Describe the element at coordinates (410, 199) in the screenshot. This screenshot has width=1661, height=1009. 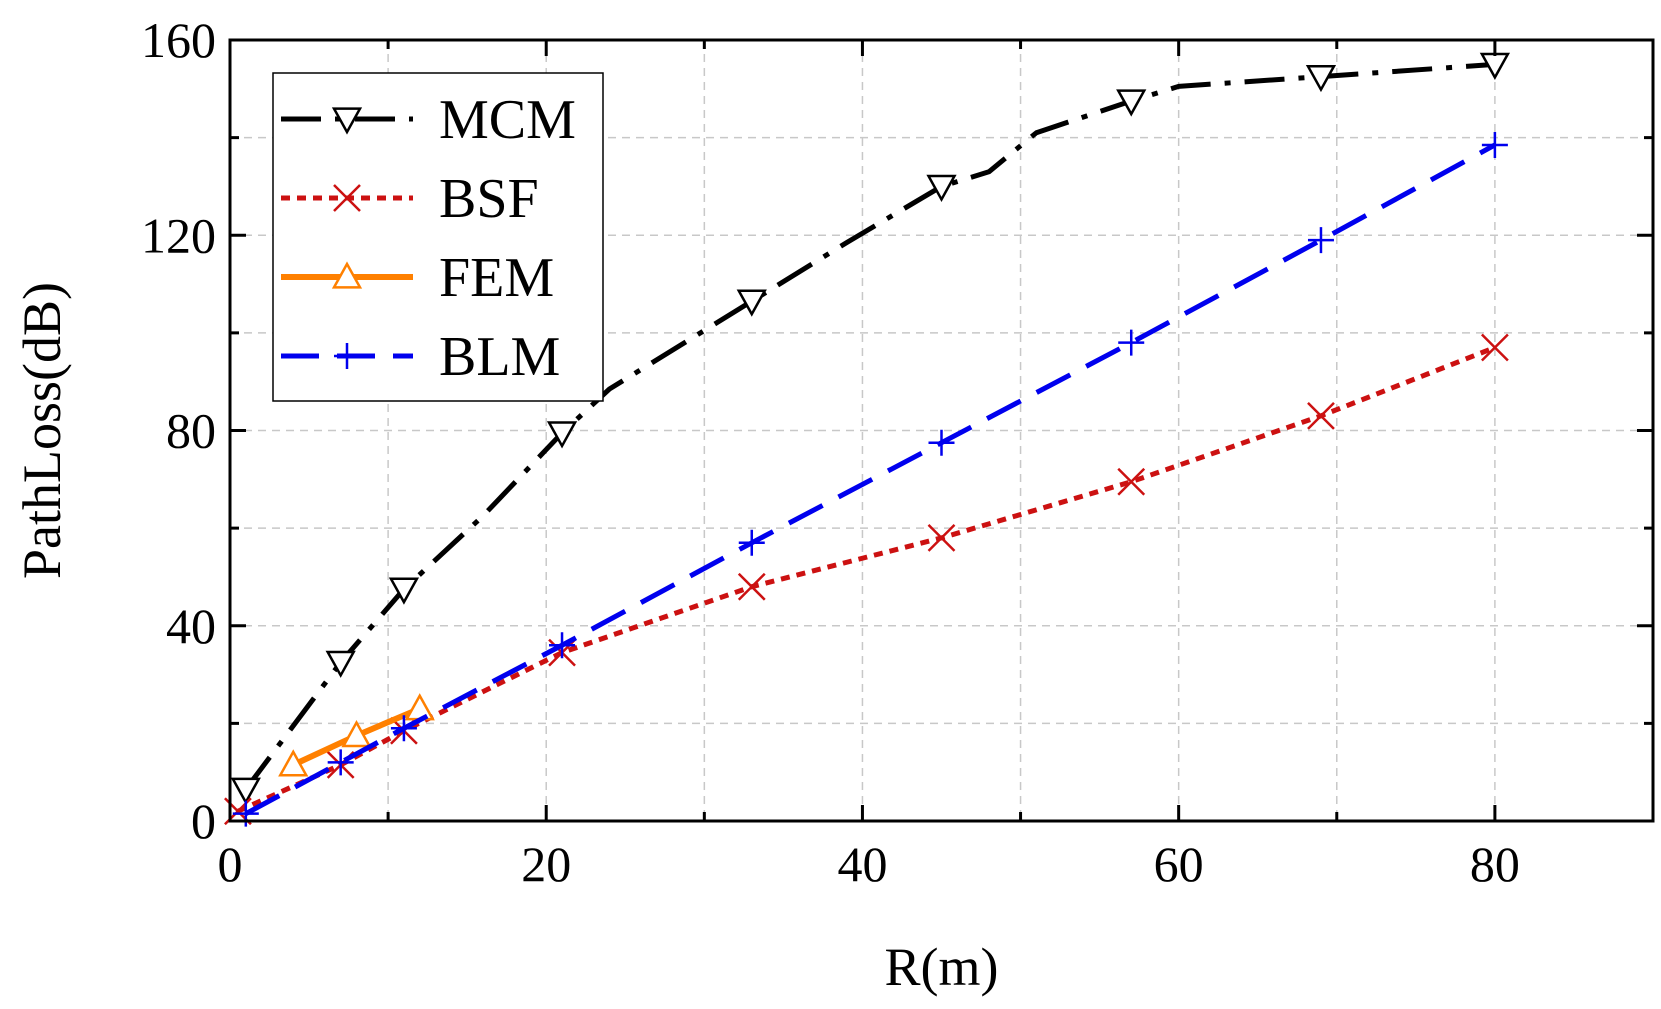
I see `legend-item-bsf: BSF` at that location.